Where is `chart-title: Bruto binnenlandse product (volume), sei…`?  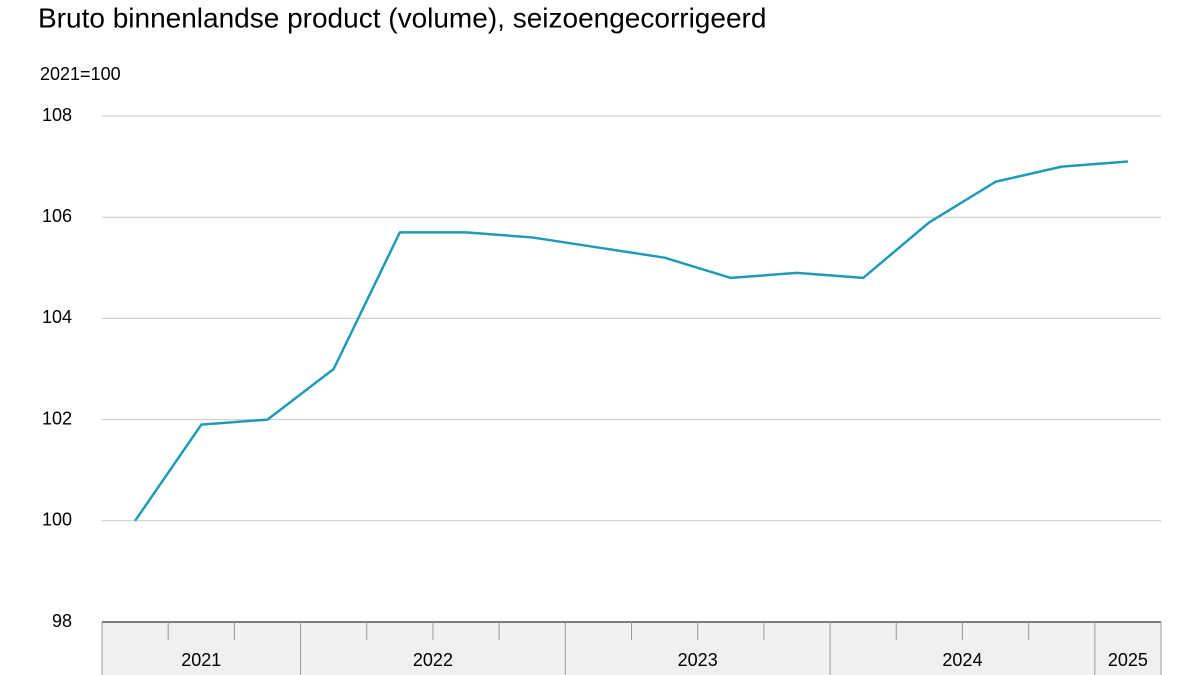 chart-title: Bruto binnenlandse product (volume), sei… is located at coordinates (402, 17).